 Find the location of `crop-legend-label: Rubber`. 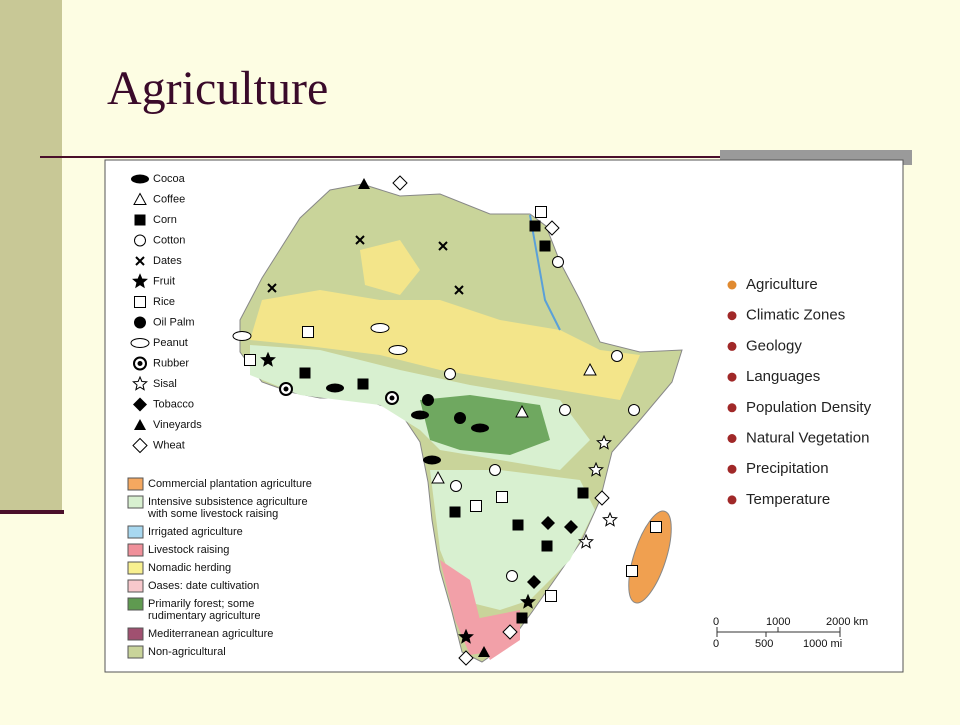

crop-legend-label: Rubber is located at coordinates (171, 363).